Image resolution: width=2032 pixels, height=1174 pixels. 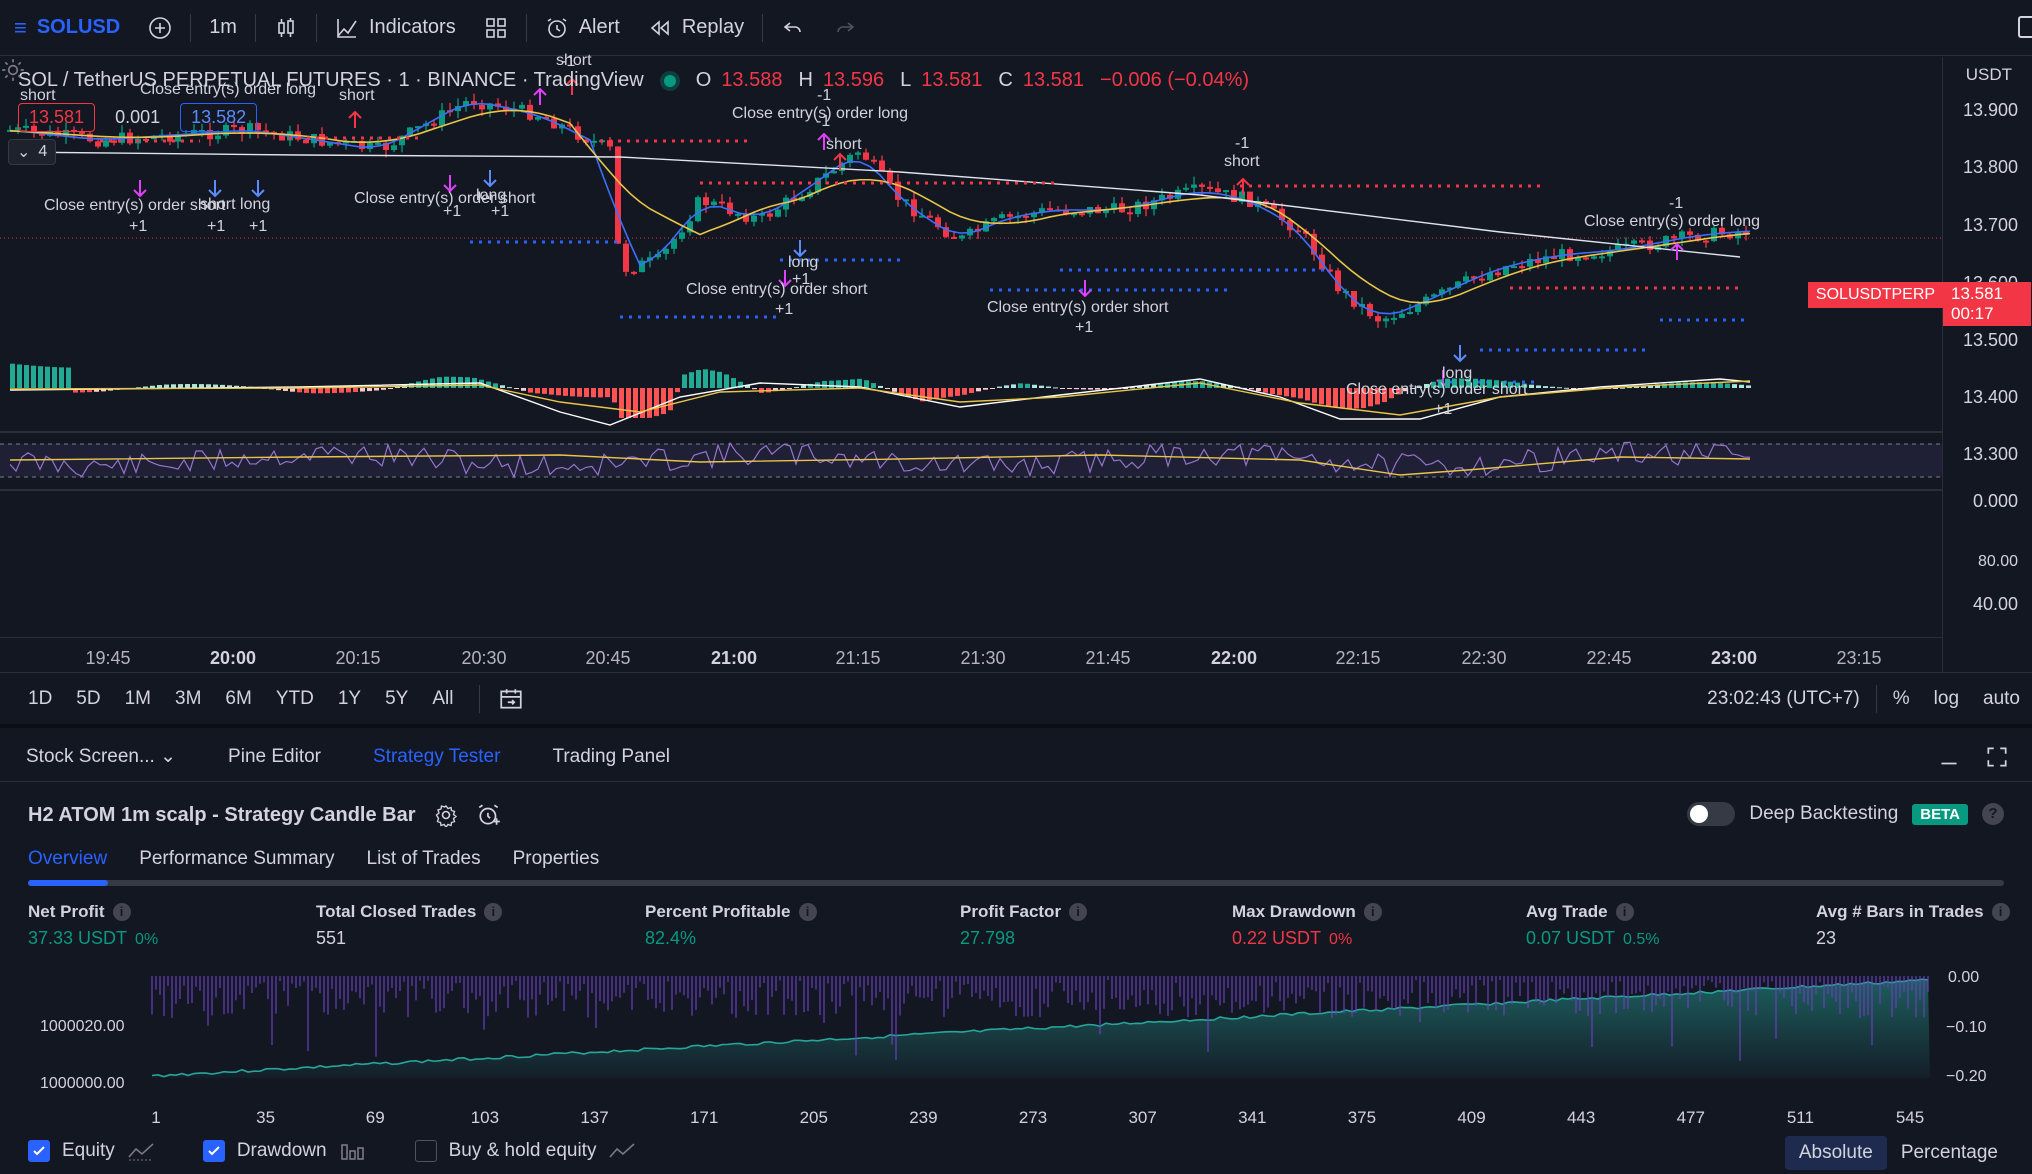 What do you see at coordinates (1016, 883) in the screenshot?
I see `subtab-scrollbar` at bounding box center [1016, 883].